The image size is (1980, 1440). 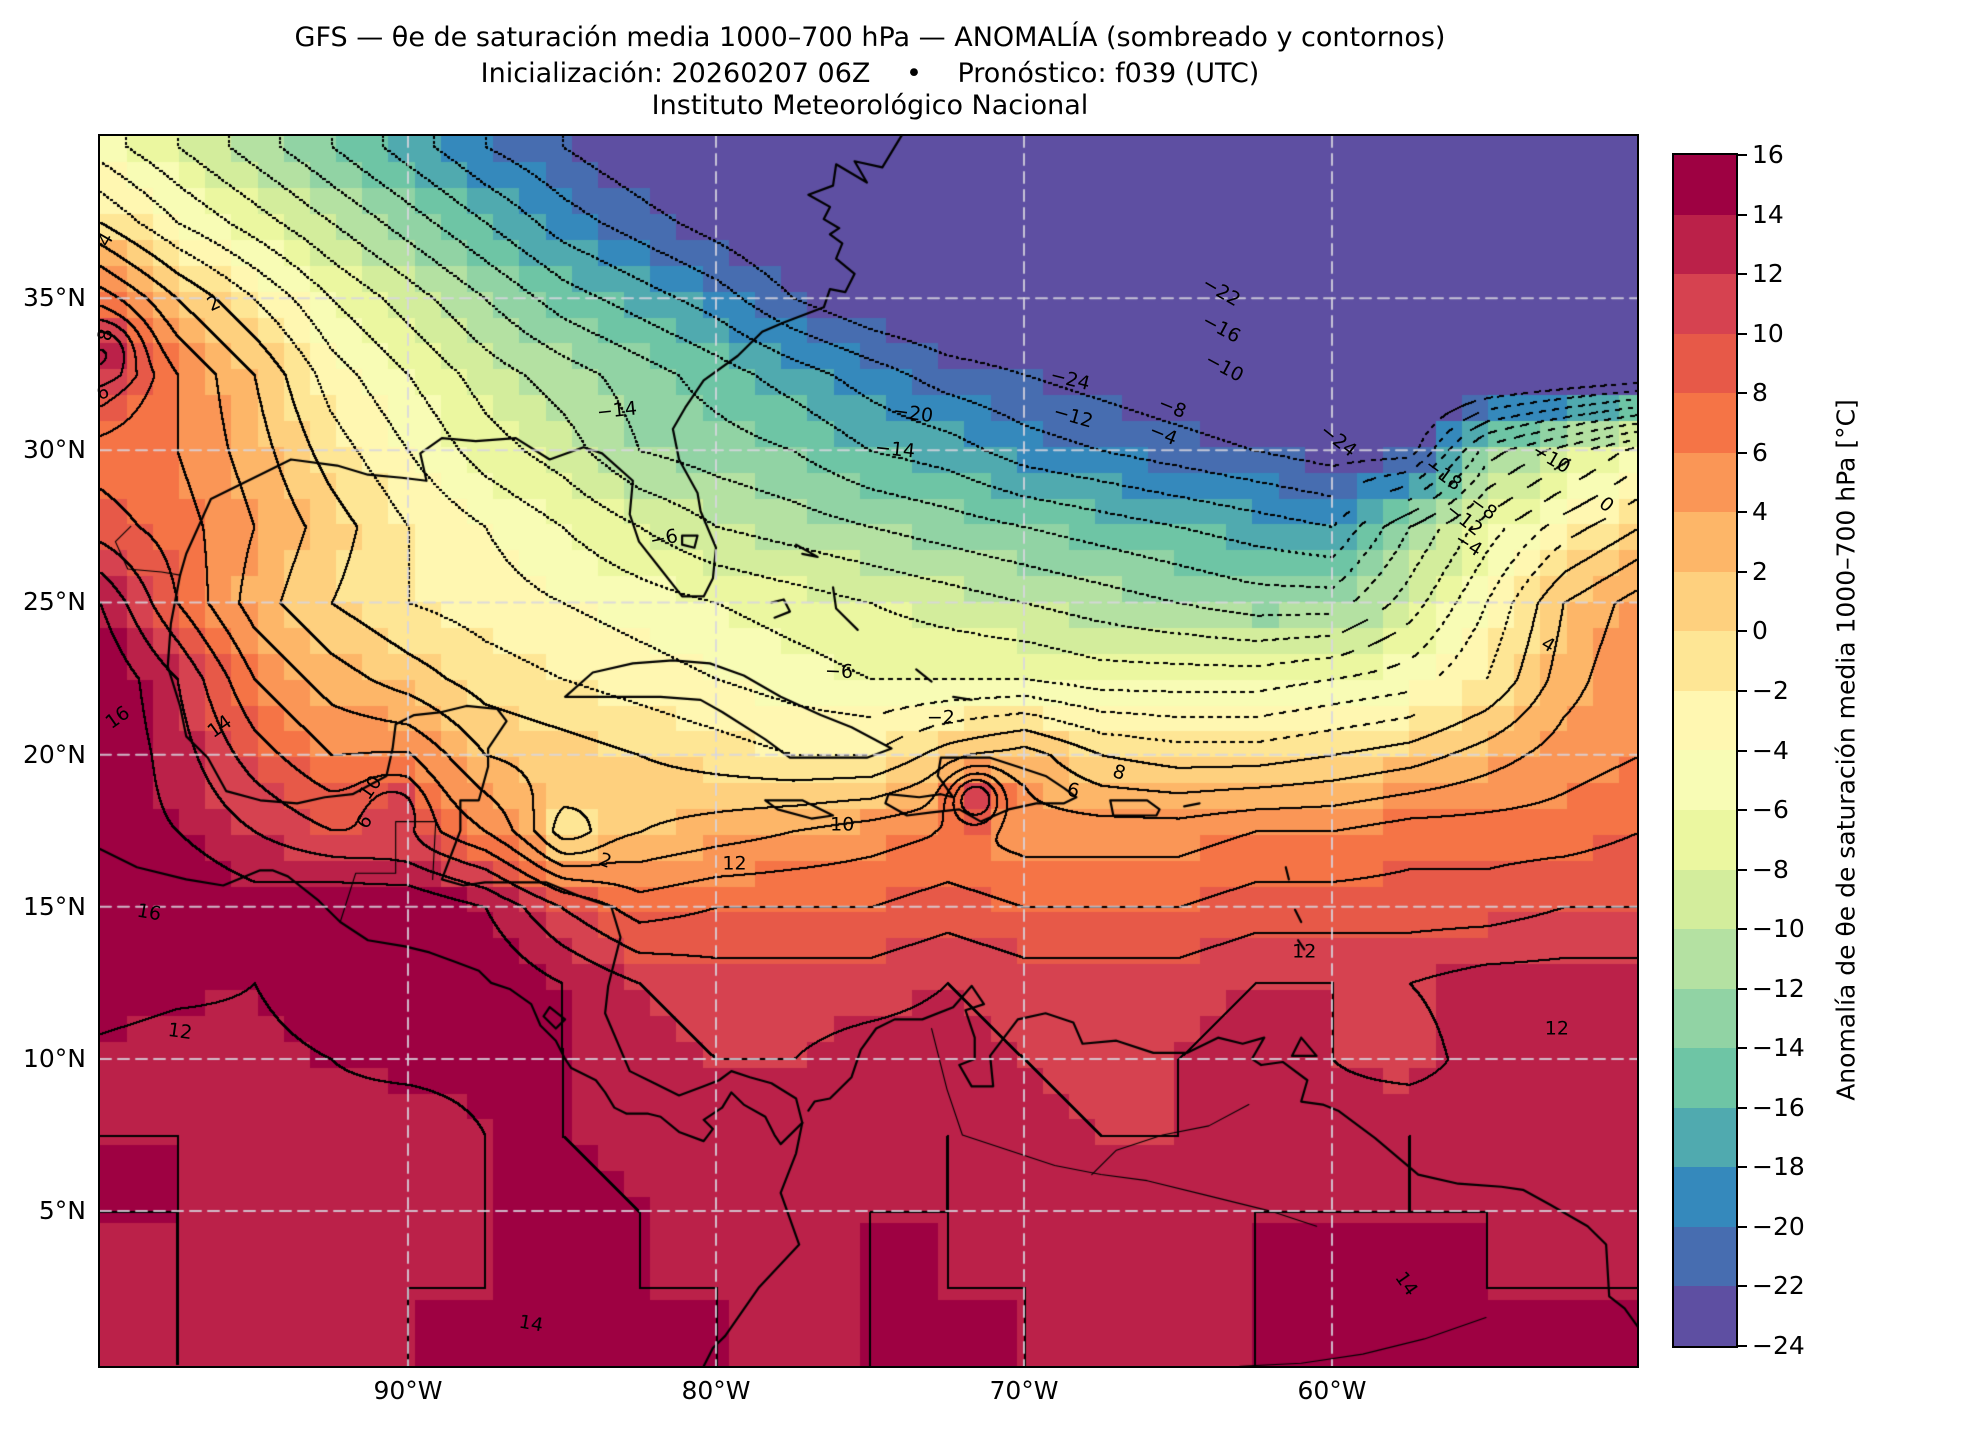 What do you see at coordinates (54, 754) in the screenshot?
I see `lat-tick-label: 20°N` at bounding box center [54, 754].